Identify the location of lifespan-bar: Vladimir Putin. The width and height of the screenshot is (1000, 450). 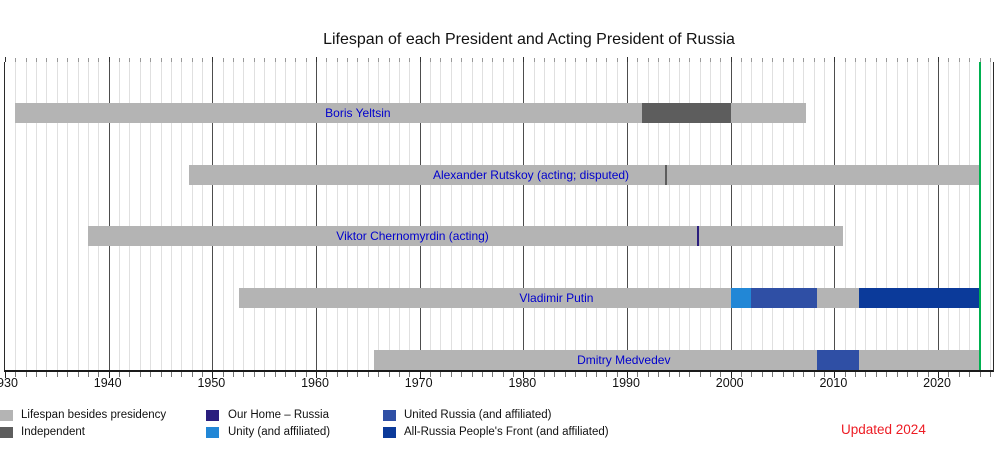
(609, 298).